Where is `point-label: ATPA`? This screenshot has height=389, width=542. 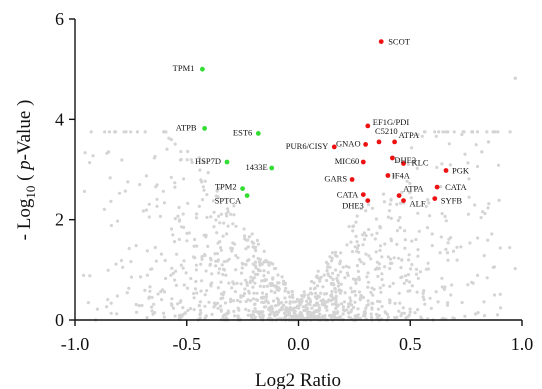 point-label: ATPA is located at coordinates (409, 135).